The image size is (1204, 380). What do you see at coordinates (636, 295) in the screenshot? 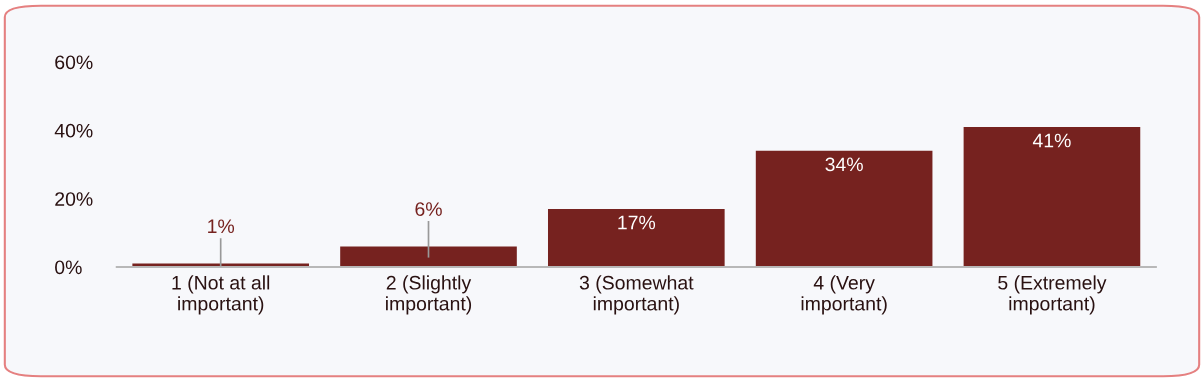
I see `x-tick-label: 3 (Somewhat important)` at bounding box center [636, 295].